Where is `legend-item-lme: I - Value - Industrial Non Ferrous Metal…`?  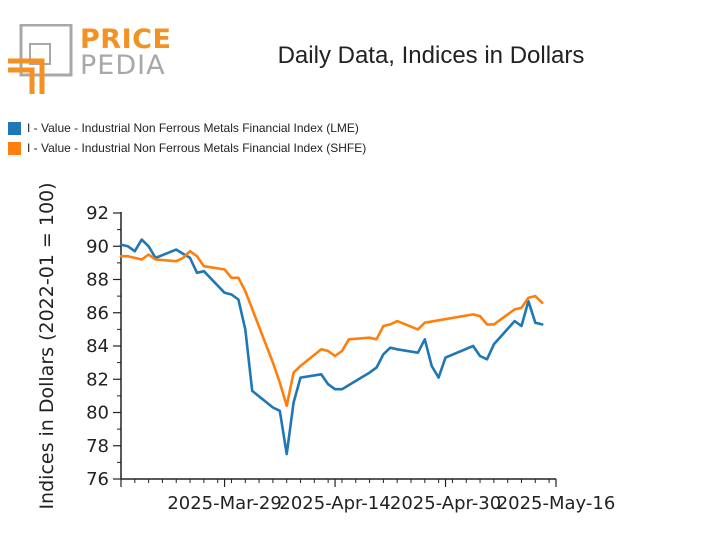
legend-item-lme: I - Value - Industrial Non Ferrous Metal… is located at coordinates (187, 128).